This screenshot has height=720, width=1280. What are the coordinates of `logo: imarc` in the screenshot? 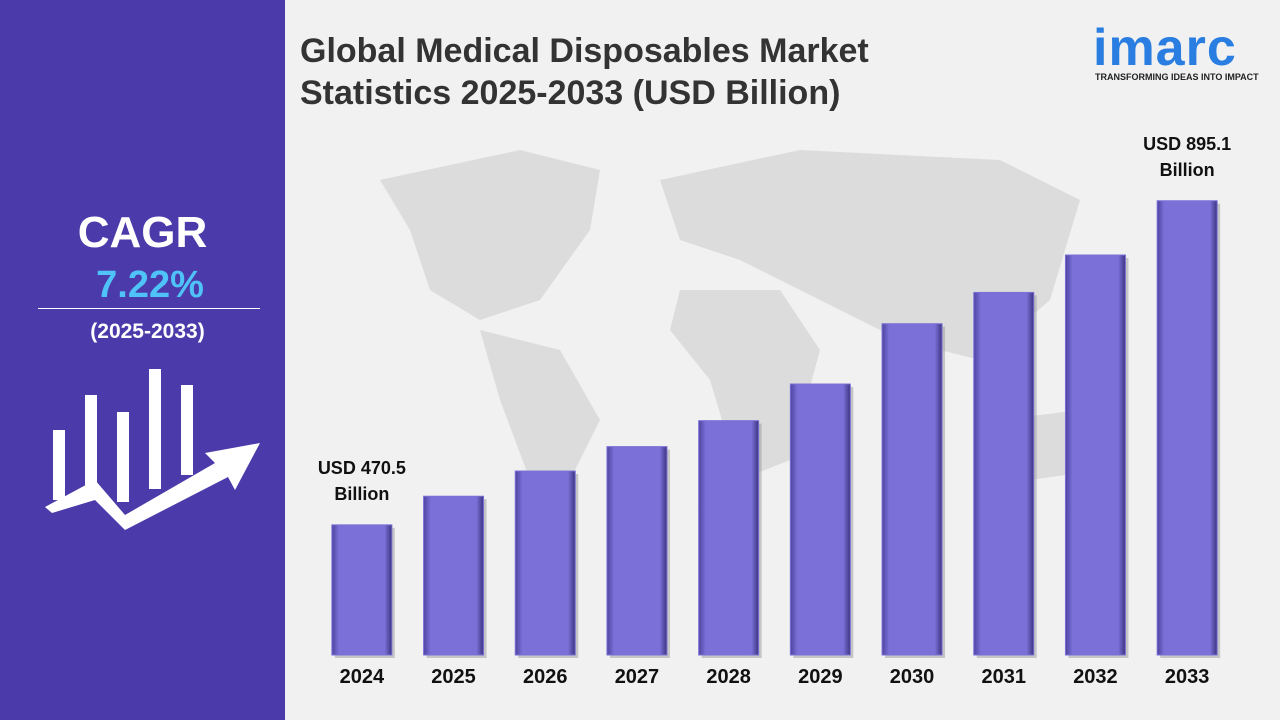 It's located at (1165, 48).